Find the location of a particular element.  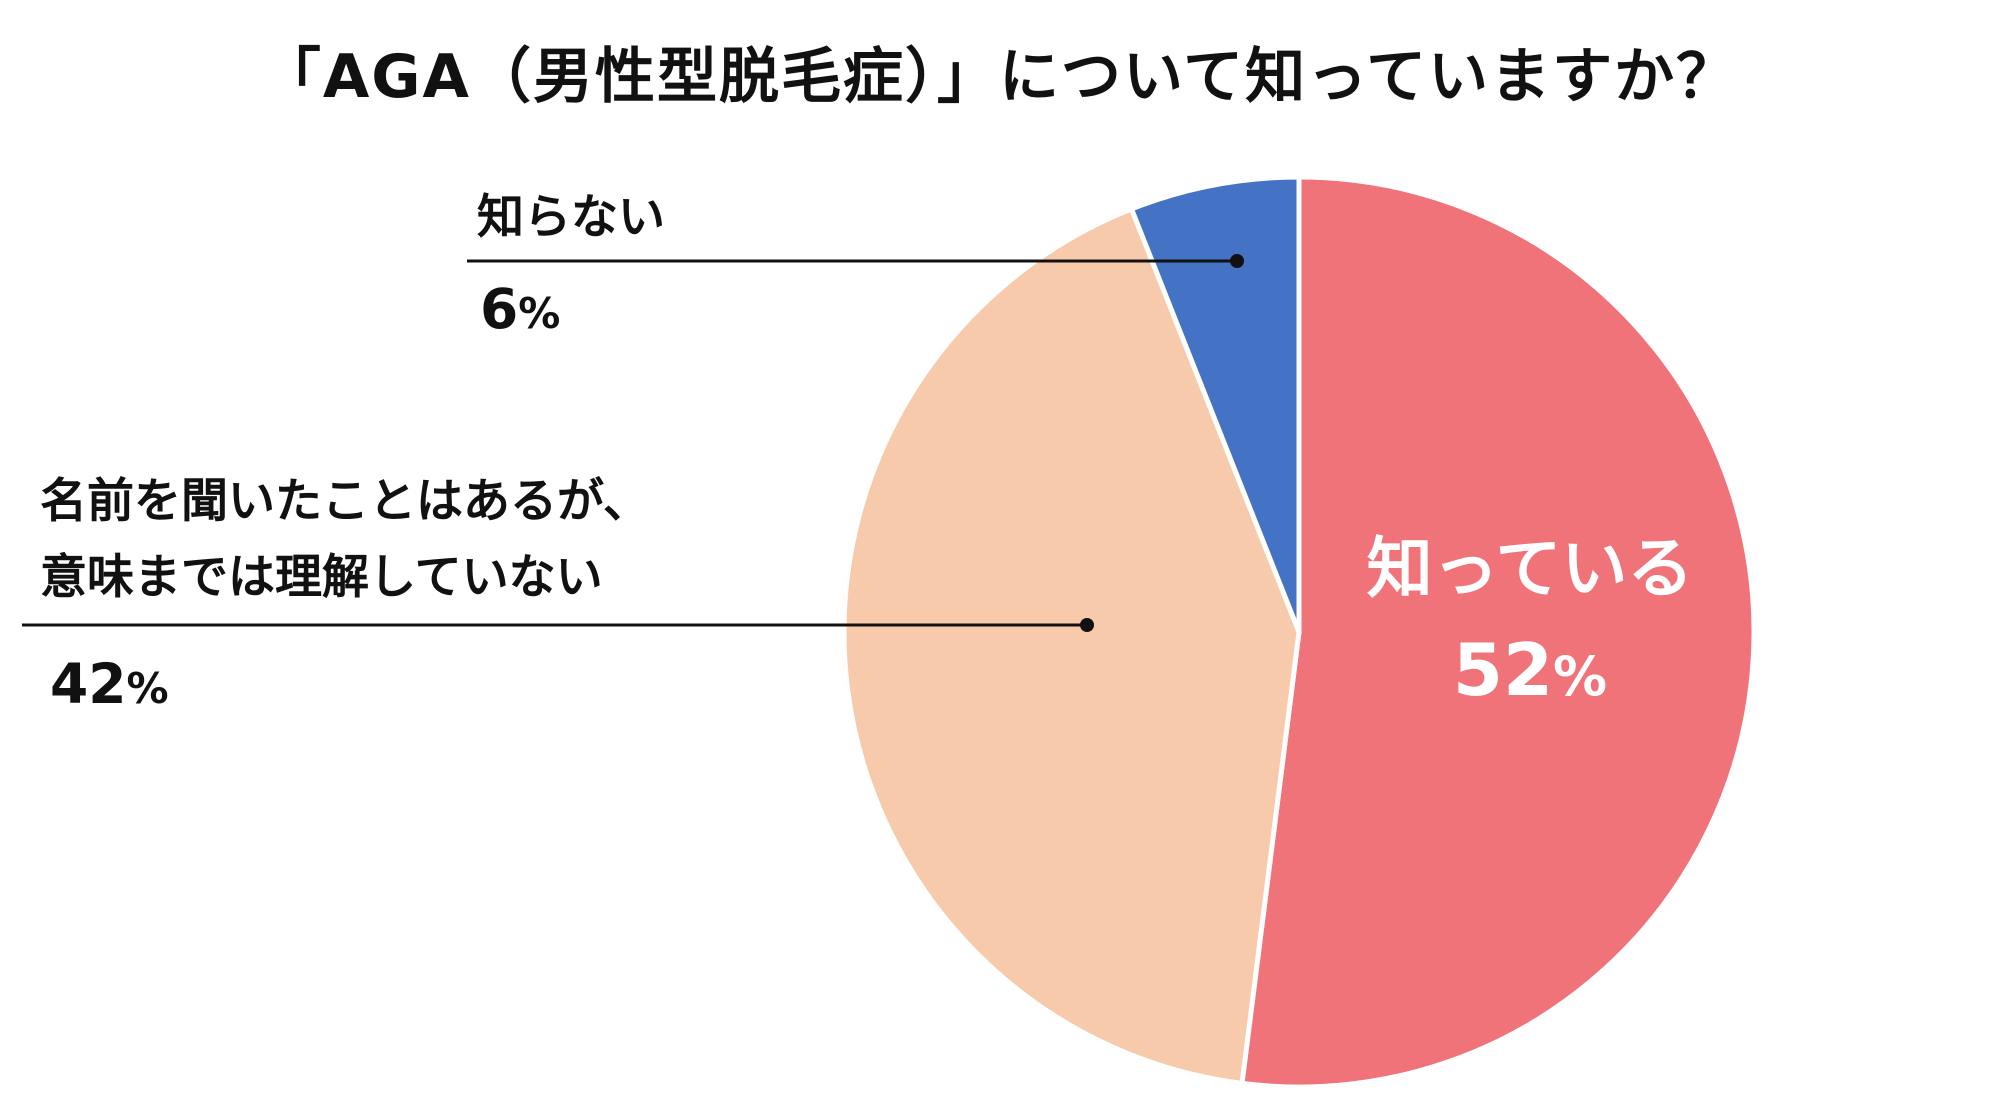

slice-value-number: 52 is located at coordinates (1503, 670).